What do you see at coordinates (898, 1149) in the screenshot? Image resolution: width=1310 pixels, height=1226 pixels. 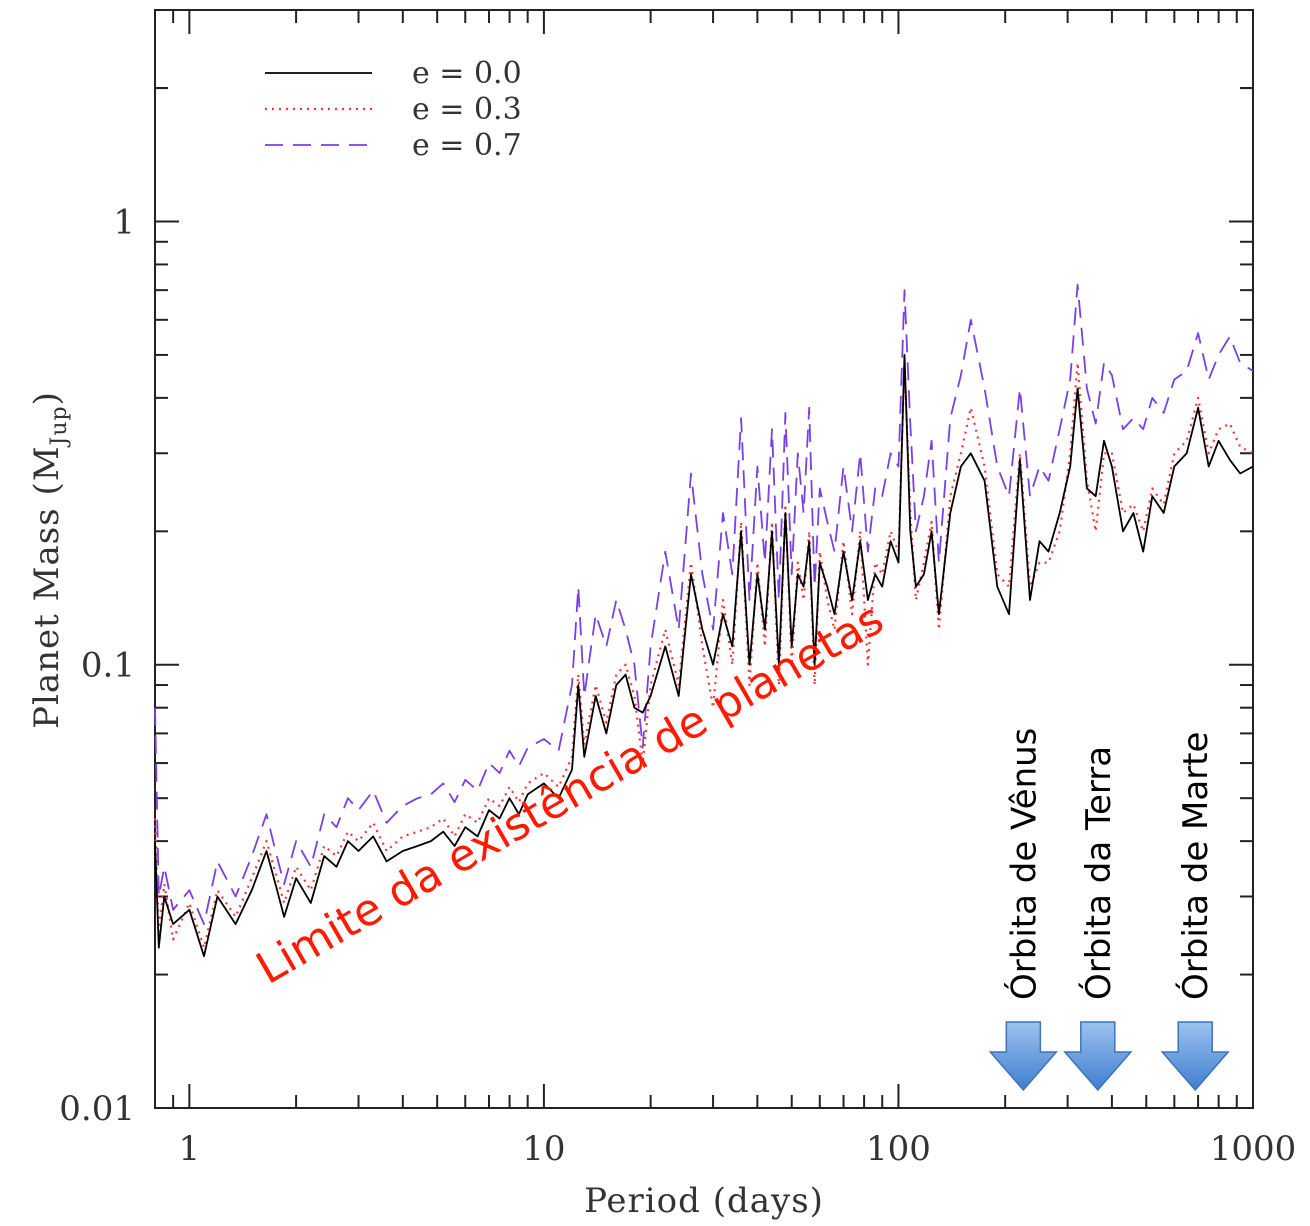 I see `x-tick-label: 100` at bounding box center [898, 1149].